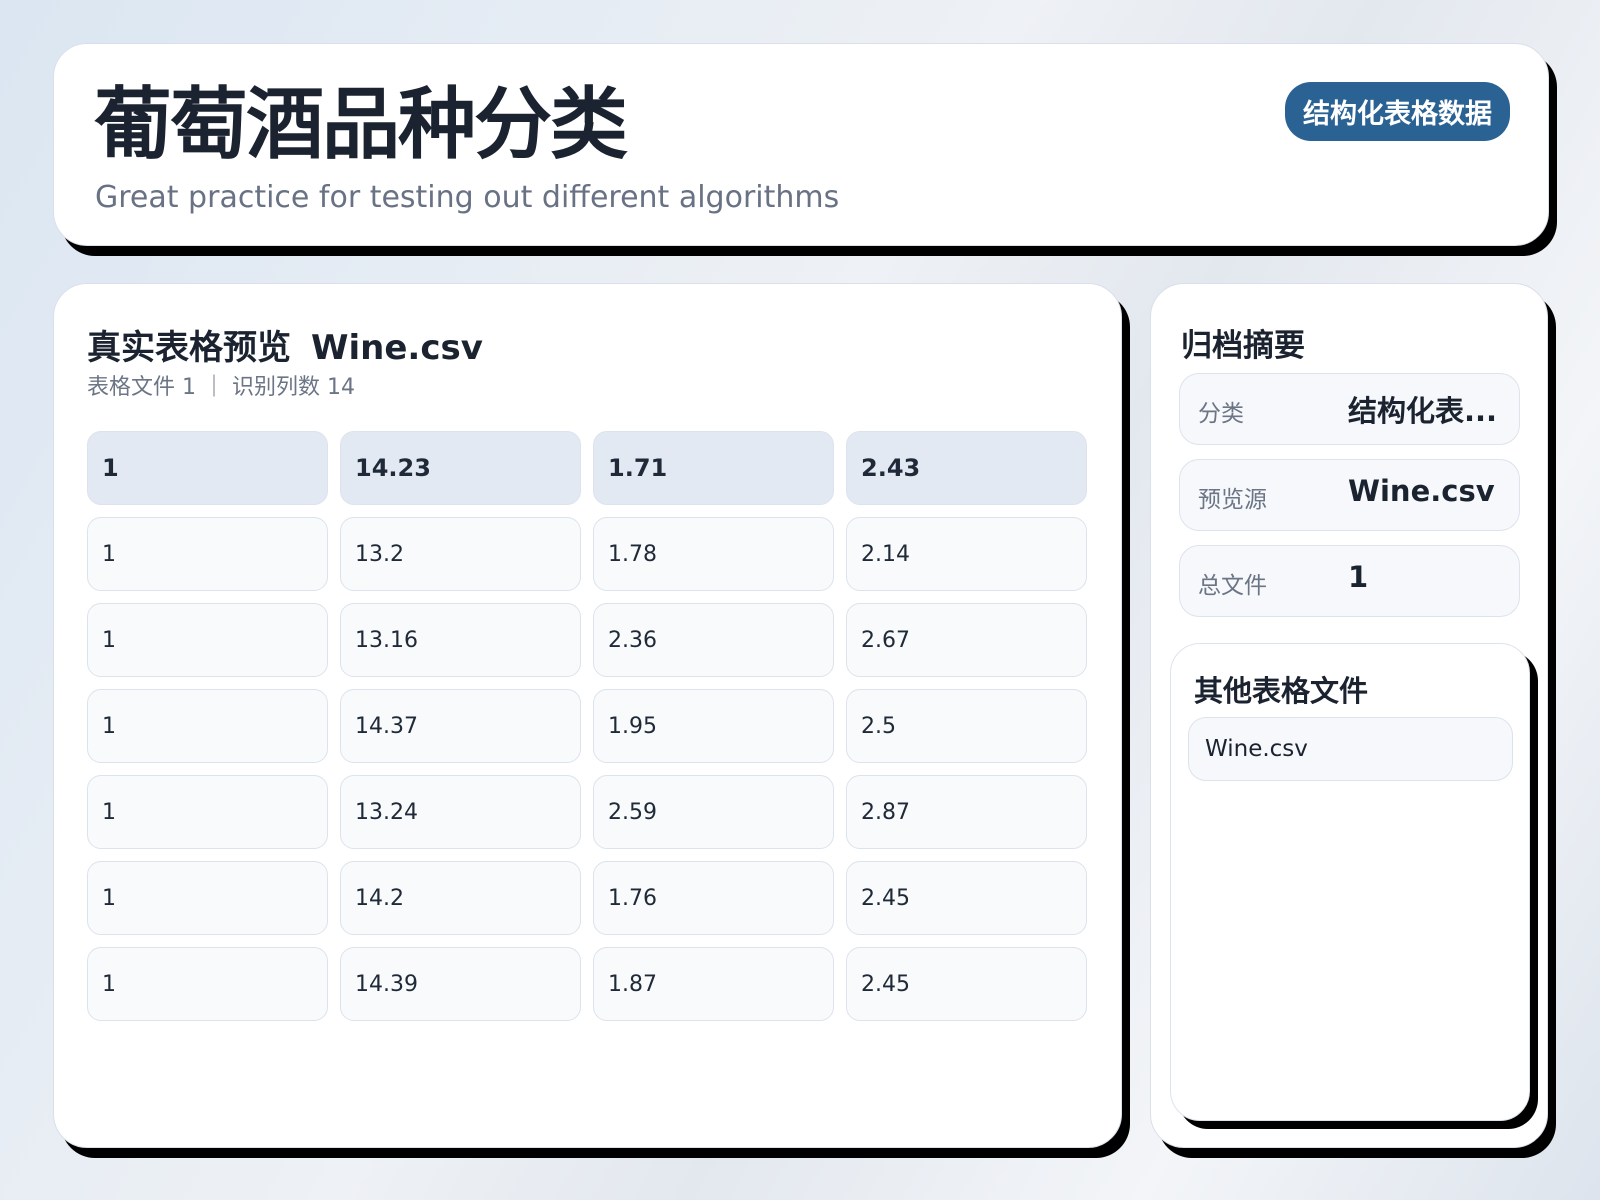  Describe the element at coordinates (189, 348) in the screenshot. I see `preview-heading: 真实表格预览` at that location.